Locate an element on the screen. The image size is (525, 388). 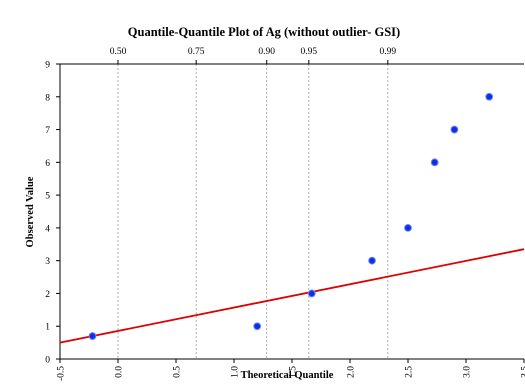
x-tick-label: 3.5 is located at coordinates (523, 372).